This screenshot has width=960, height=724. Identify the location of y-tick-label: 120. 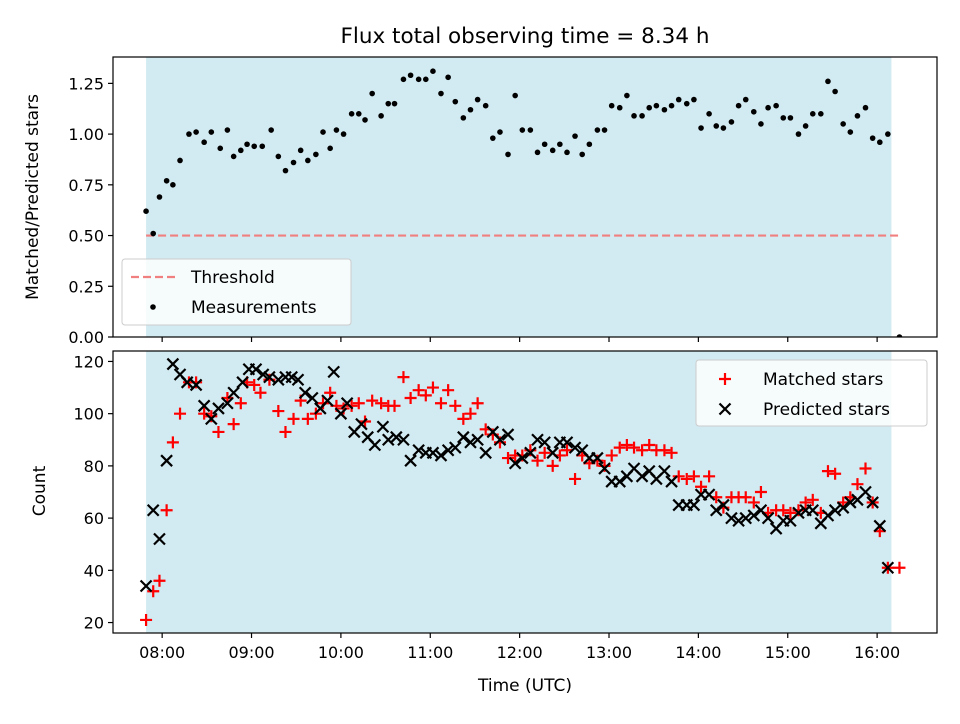
(88, 361).